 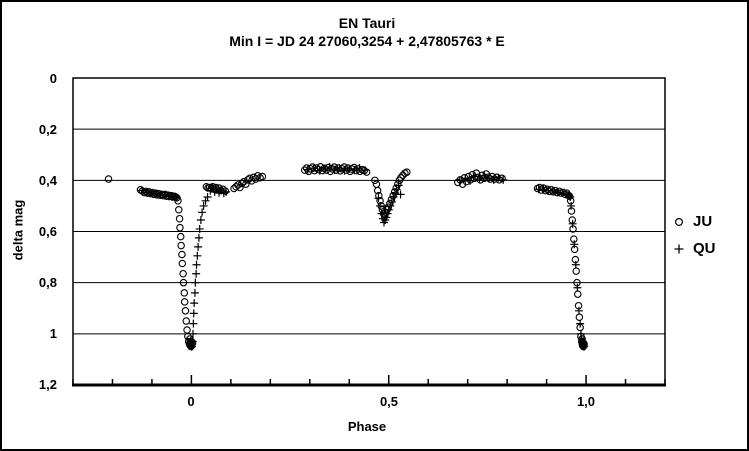 What do you see at coordinates (48, 180) in the screenshot?
I see `y-tick-label-0-4: 0,4` at bounding box center [48, 180].